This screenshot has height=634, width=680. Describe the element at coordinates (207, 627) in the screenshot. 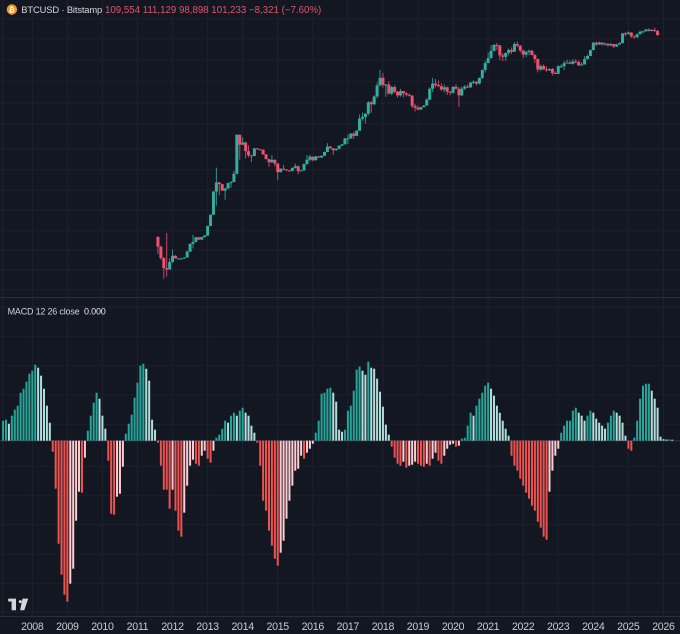

I see `svg-text: 2013` at that location.